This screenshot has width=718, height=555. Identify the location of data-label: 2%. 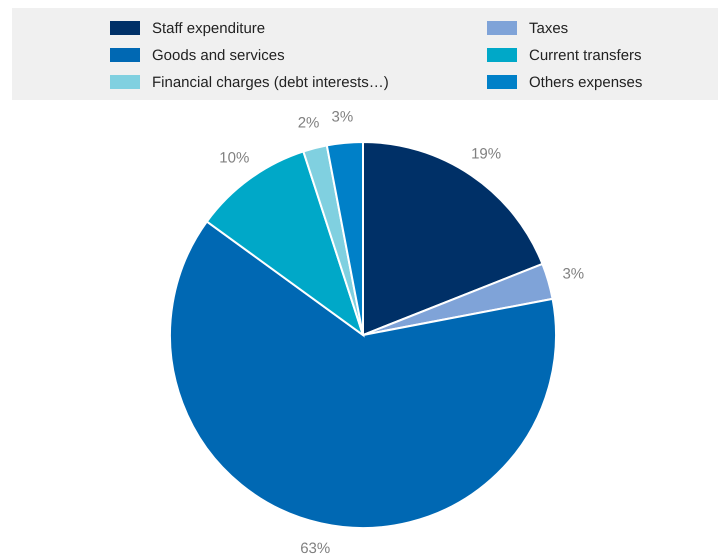
(309, 123).